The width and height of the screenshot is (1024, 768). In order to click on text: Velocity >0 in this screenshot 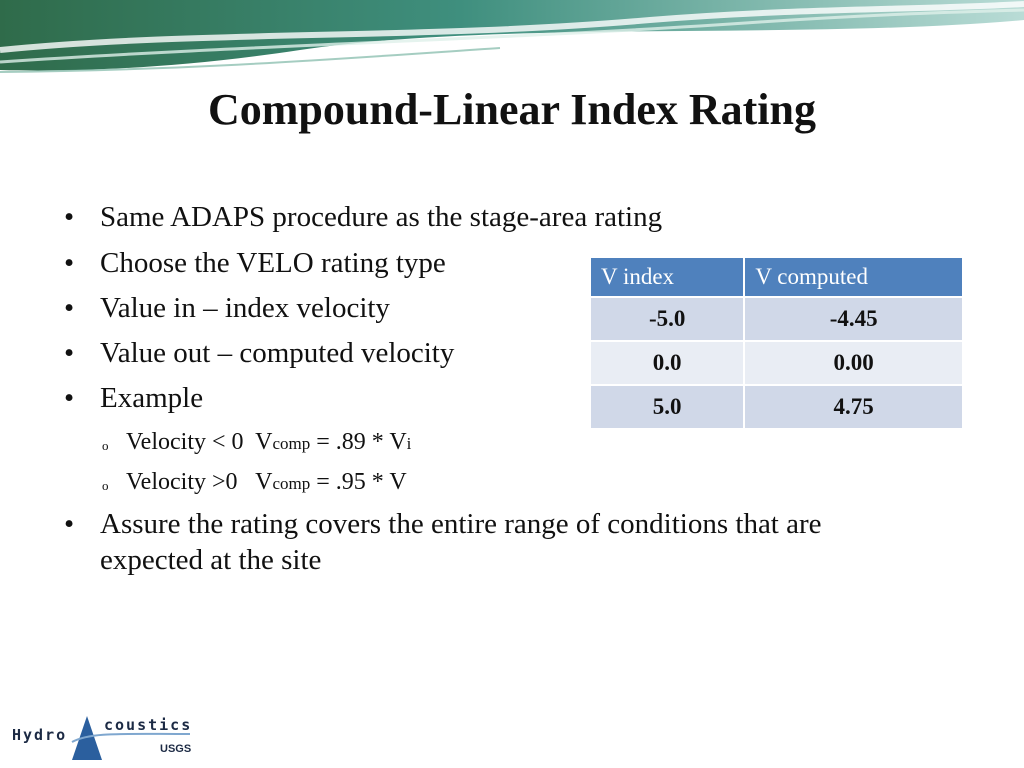, I will do `click(182, 482)`.